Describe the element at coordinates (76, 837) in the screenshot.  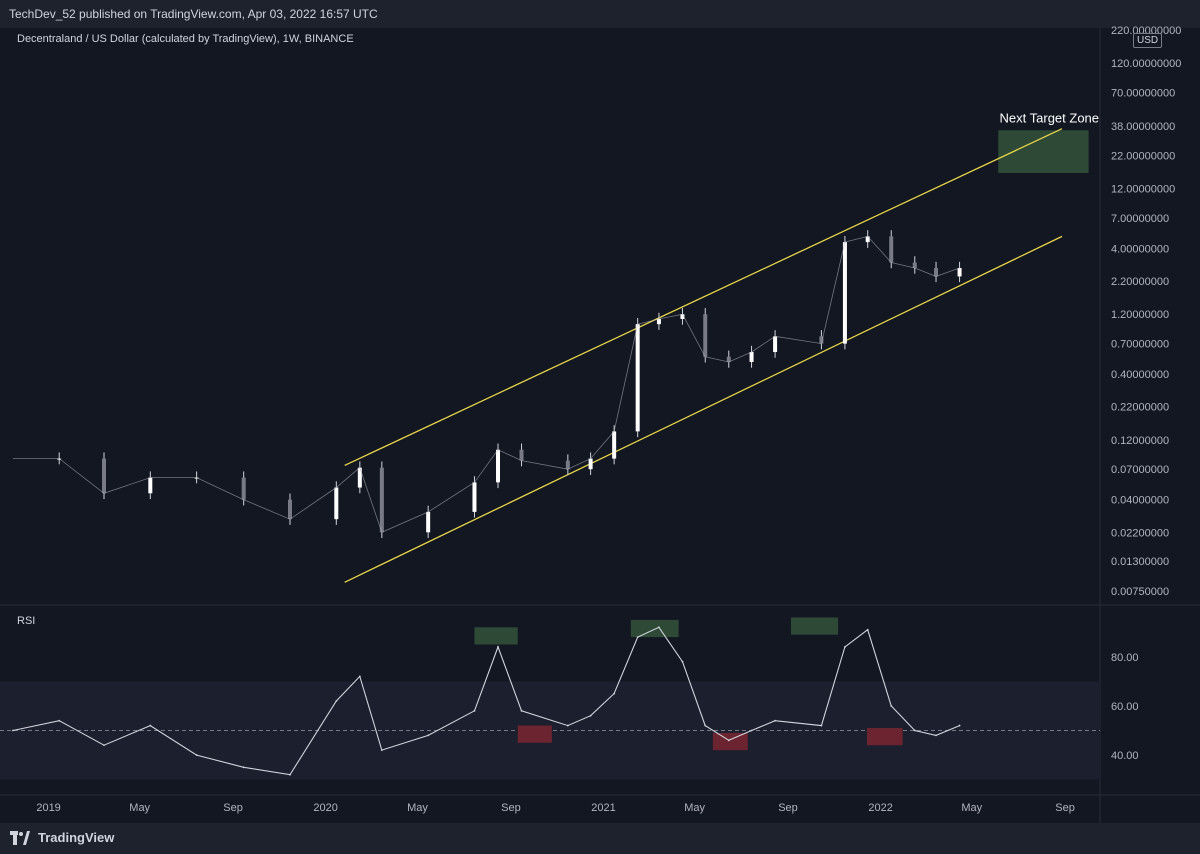
I see `tradingview-brand-text: TradingView` at that location.